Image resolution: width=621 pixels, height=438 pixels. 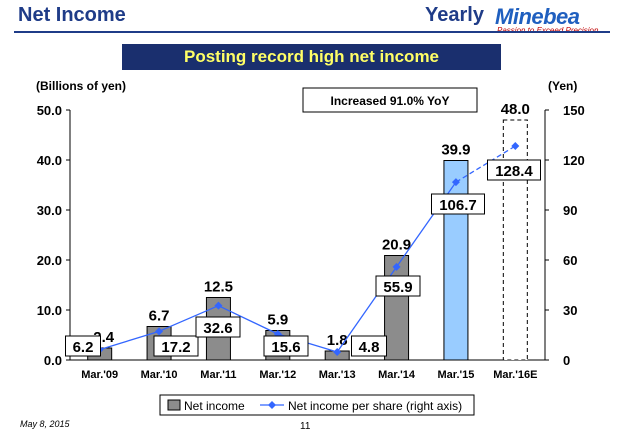 What do you see at coordinates (566, 360) in the screenshot?
I see `right-tick-label: 0` at bounding box center [566, 360].